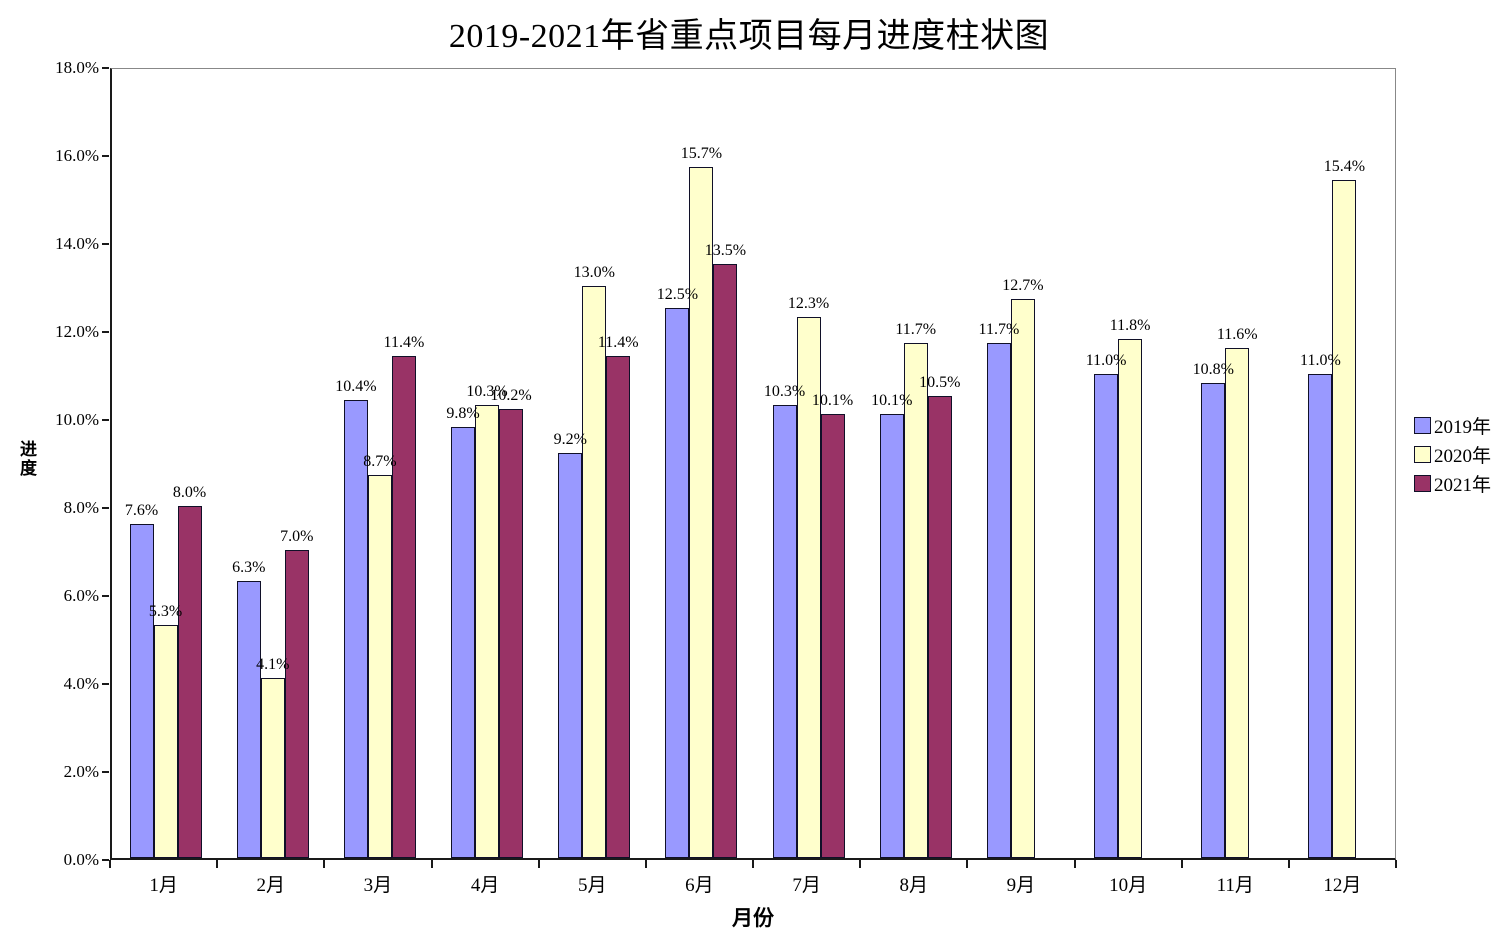 The width and height of the screenshot is (1498, 941). I want to click on x-category-label: 4月, so click(485, 885).